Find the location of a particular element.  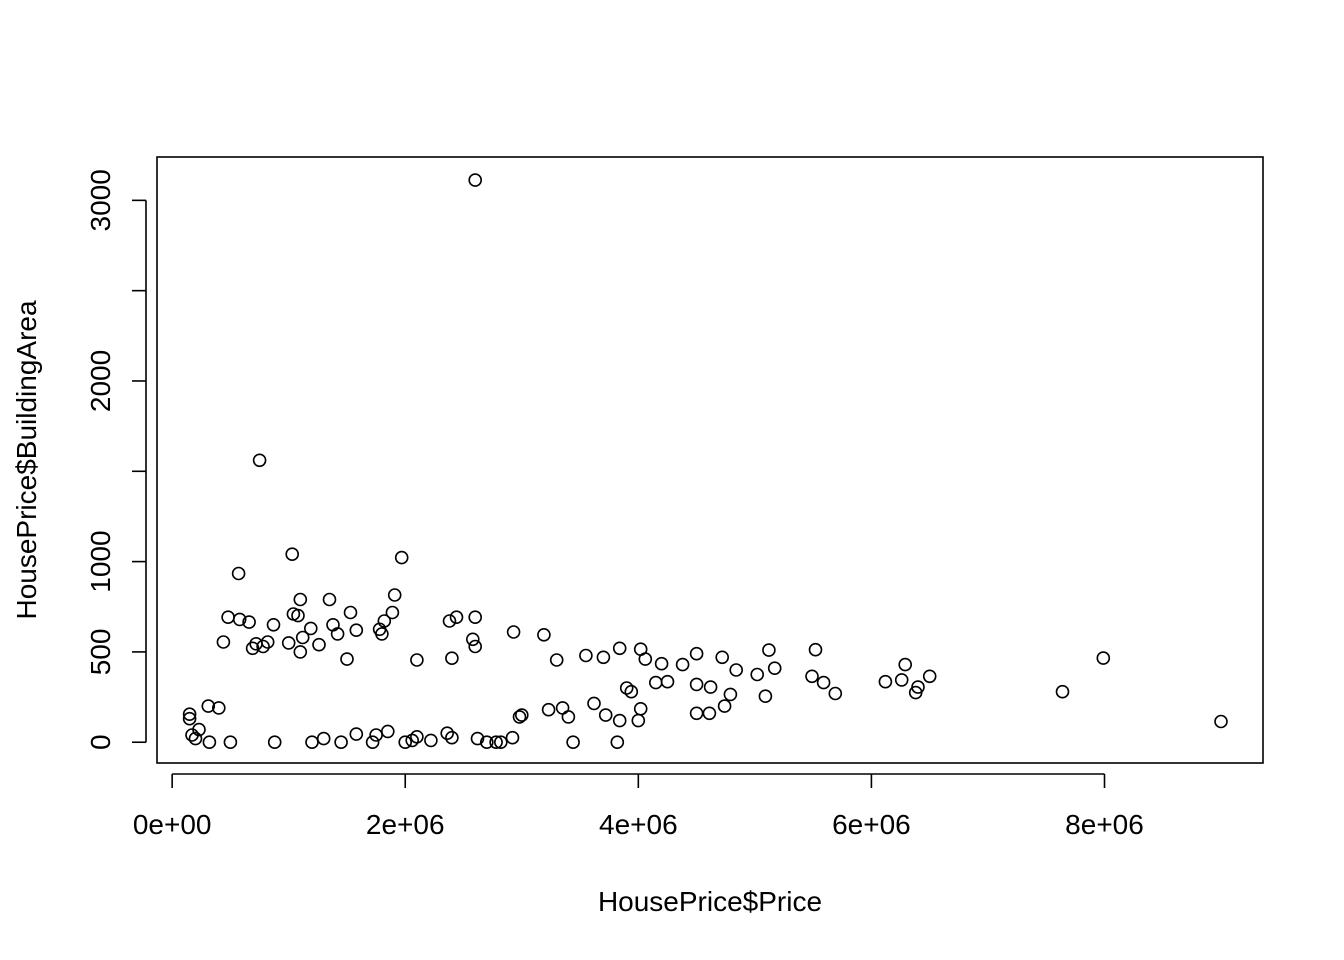

x-tick-label: 0e+00 is located at coordinates (172, 824).